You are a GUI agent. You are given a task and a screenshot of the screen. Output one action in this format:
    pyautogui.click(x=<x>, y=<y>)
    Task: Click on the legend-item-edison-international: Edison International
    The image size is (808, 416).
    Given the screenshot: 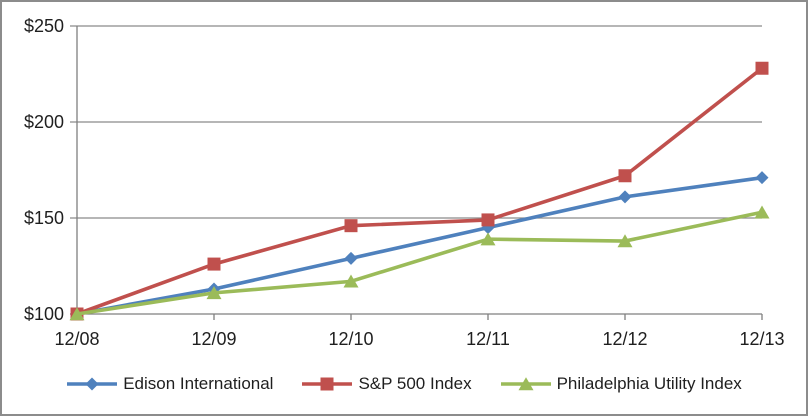 What is the action you would take?
    pyautogui.click(x=169, y=384)
    